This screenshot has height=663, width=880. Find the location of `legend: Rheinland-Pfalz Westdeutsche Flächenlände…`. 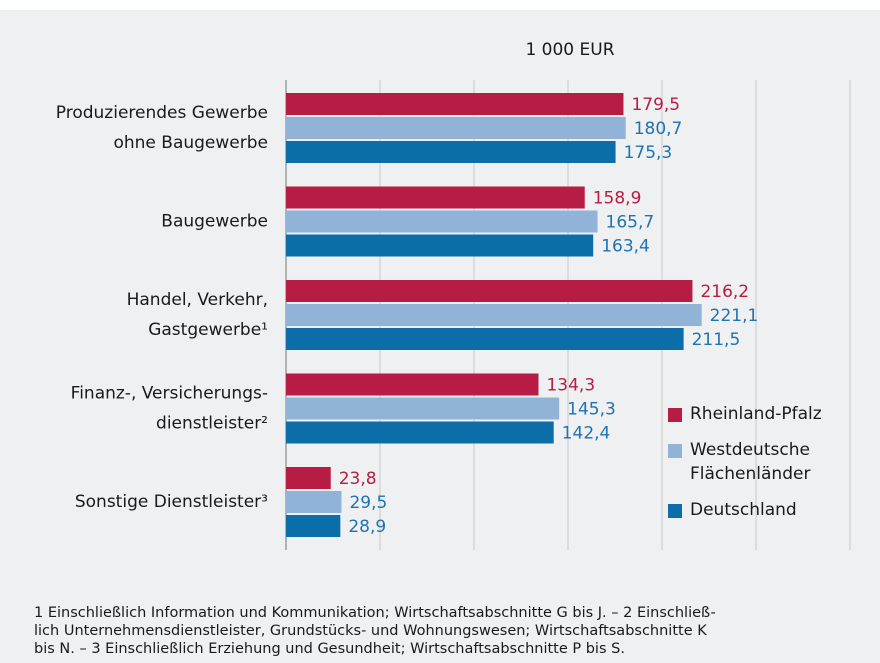

legend: Rheinland-Pfalz Westdeutsche Flächenlände… is located at coordinates (768, 468).